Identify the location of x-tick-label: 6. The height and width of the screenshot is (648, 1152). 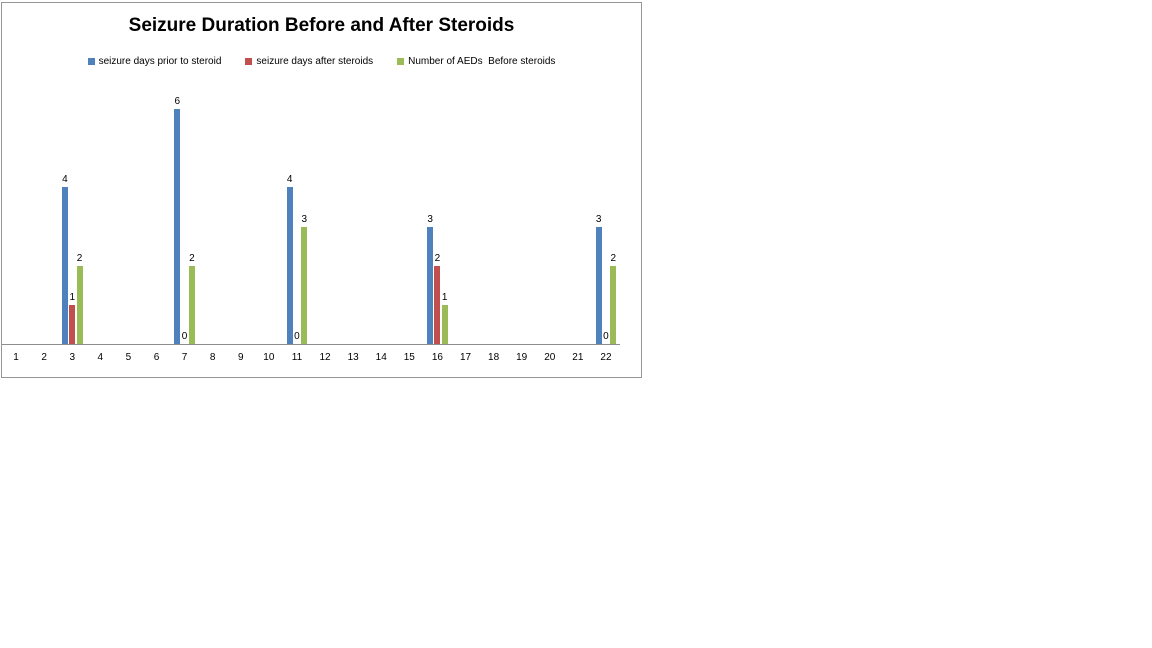
(156, 357).